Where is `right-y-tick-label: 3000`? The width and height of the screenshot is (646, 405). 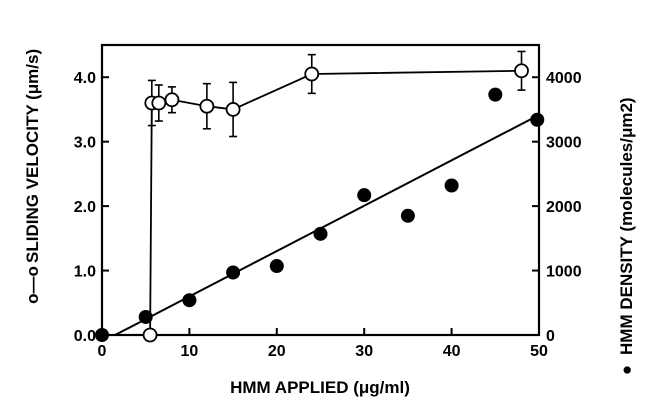 right-y-tick-label: 3000 is located at coordinates (564, 143).